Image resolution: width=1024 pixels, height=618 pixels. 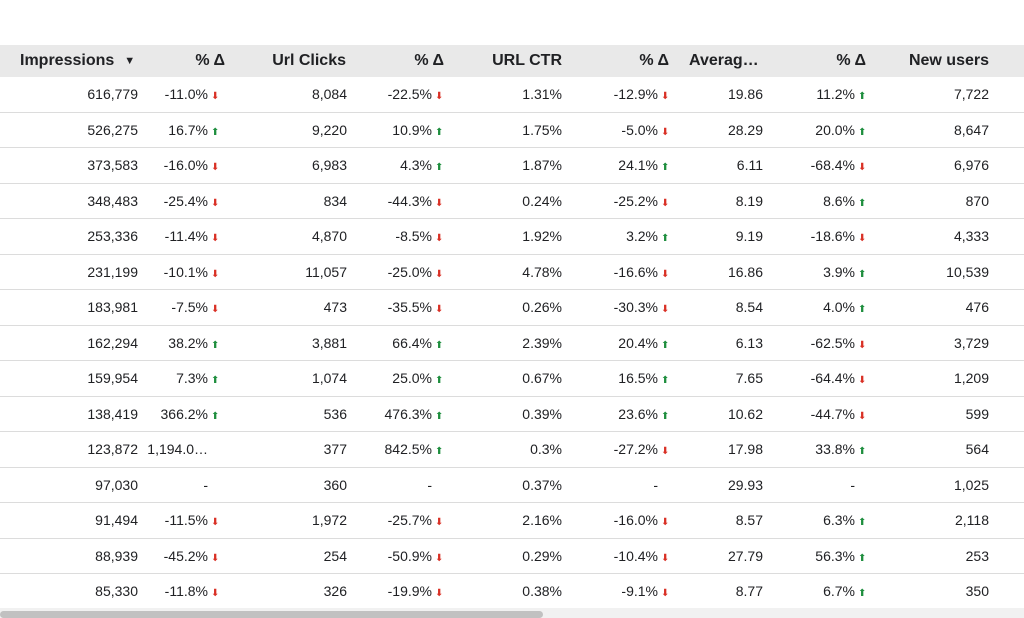 What do you see at coordinates (749, 307) in the screenshot?
I see `cell-average-value: 8.54` at bounding box center [749, 307].